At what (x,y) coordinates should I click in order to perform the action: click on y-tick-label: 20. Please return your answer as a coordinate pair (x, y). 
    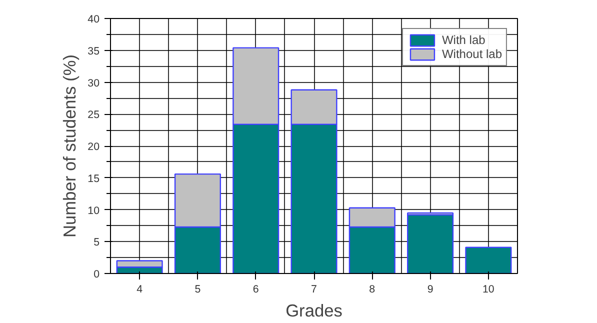
    Looking at the image, I should click on (94, 147).